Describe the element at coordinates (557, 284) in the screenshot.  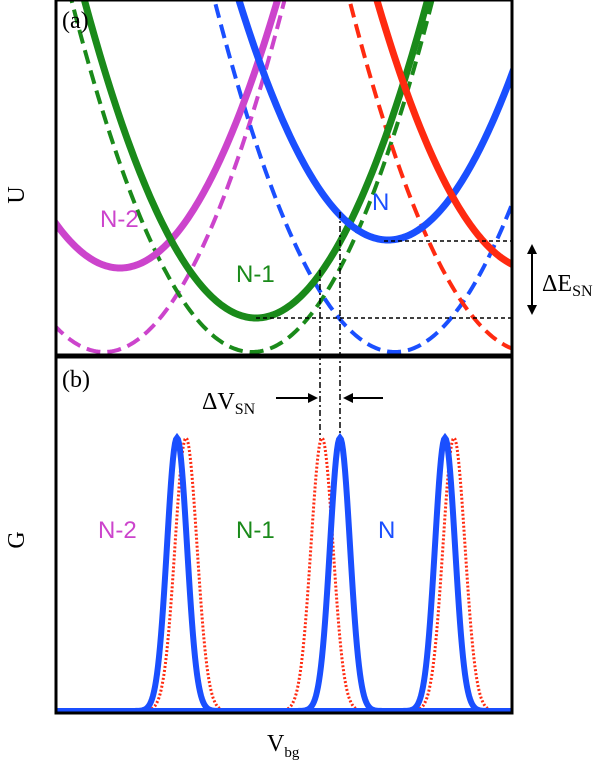
I see `delta-e-base: ΔE` at that location.